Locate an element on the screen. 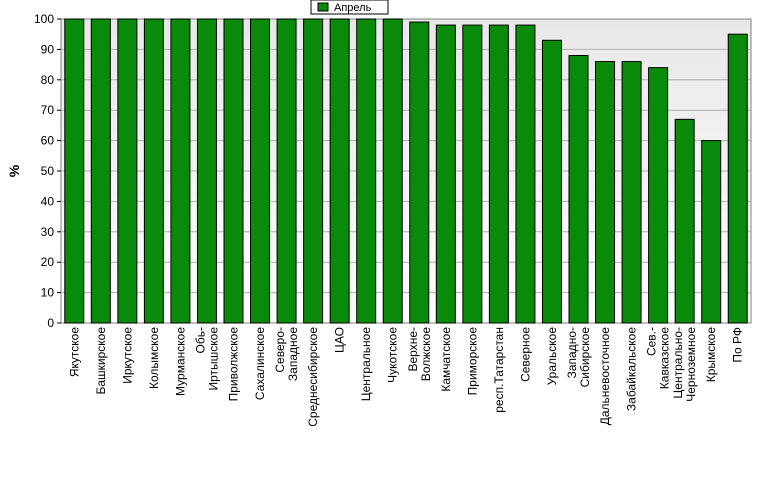 This screenshot has height=484, width=777. x-tick-label: Крымское is located at coordinates (711, 355).